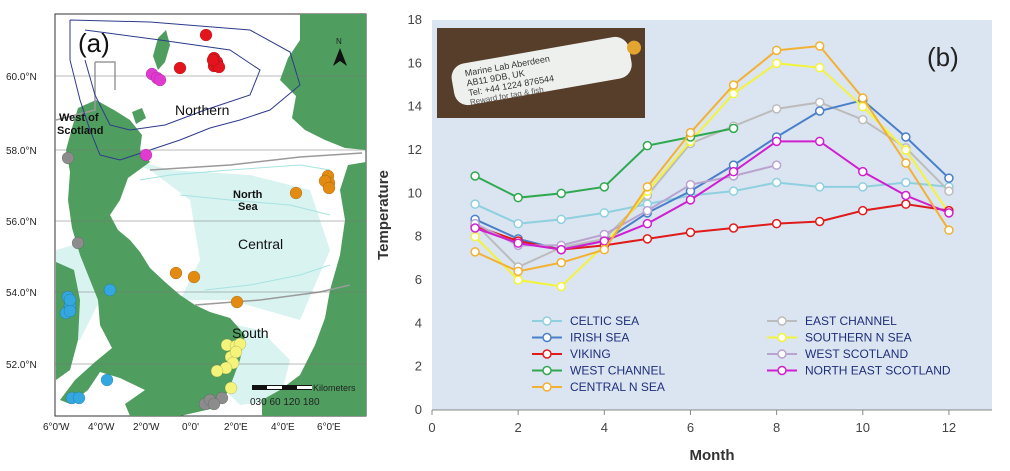 This screenshot has width=1010, height=471. What do you see at coordinates (604, 427) in the screenshot?
I see `x-tick-label: 4` at bounding box center [604, 427].